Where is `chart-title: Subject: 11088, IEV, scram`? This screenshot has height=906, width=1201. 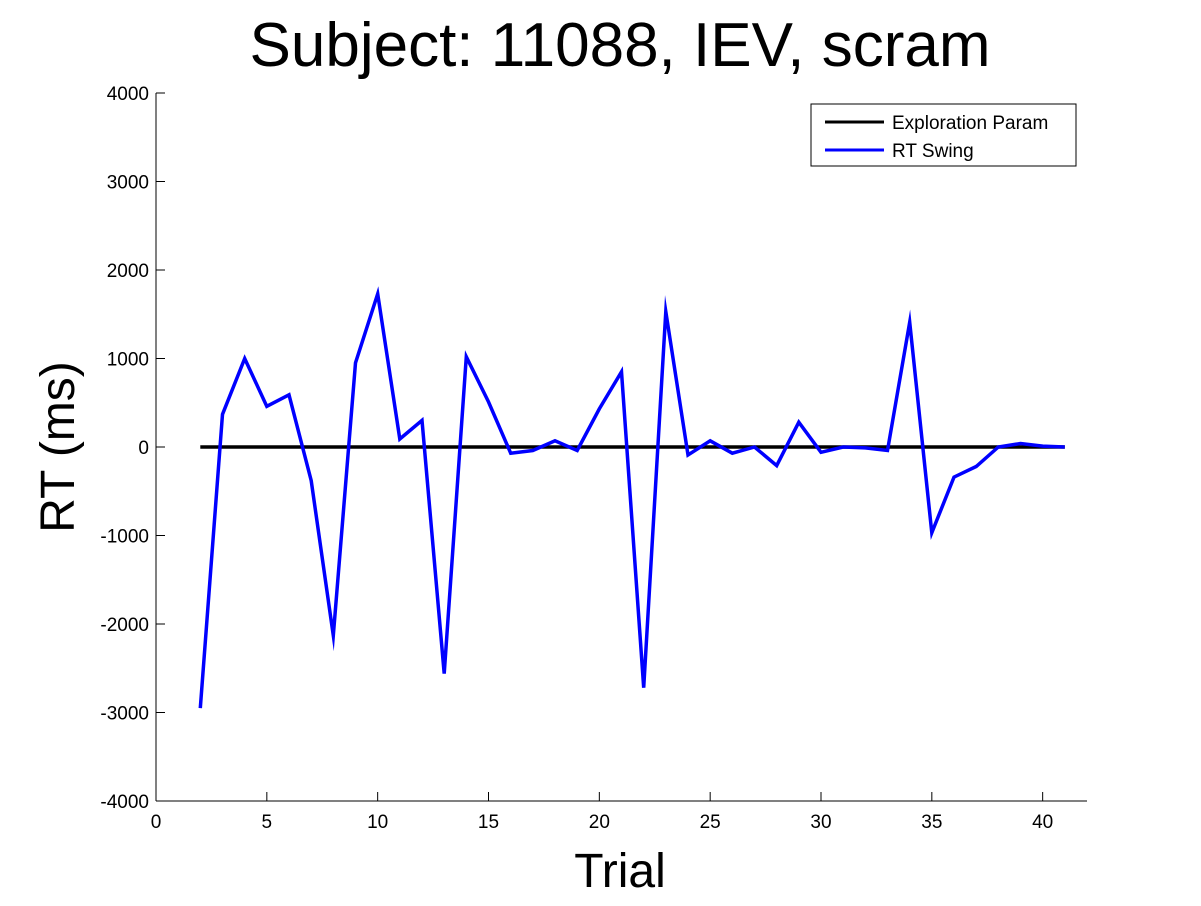
chart-title: Subject: 11088, IEV, scram is located at coordinates (620, 45).